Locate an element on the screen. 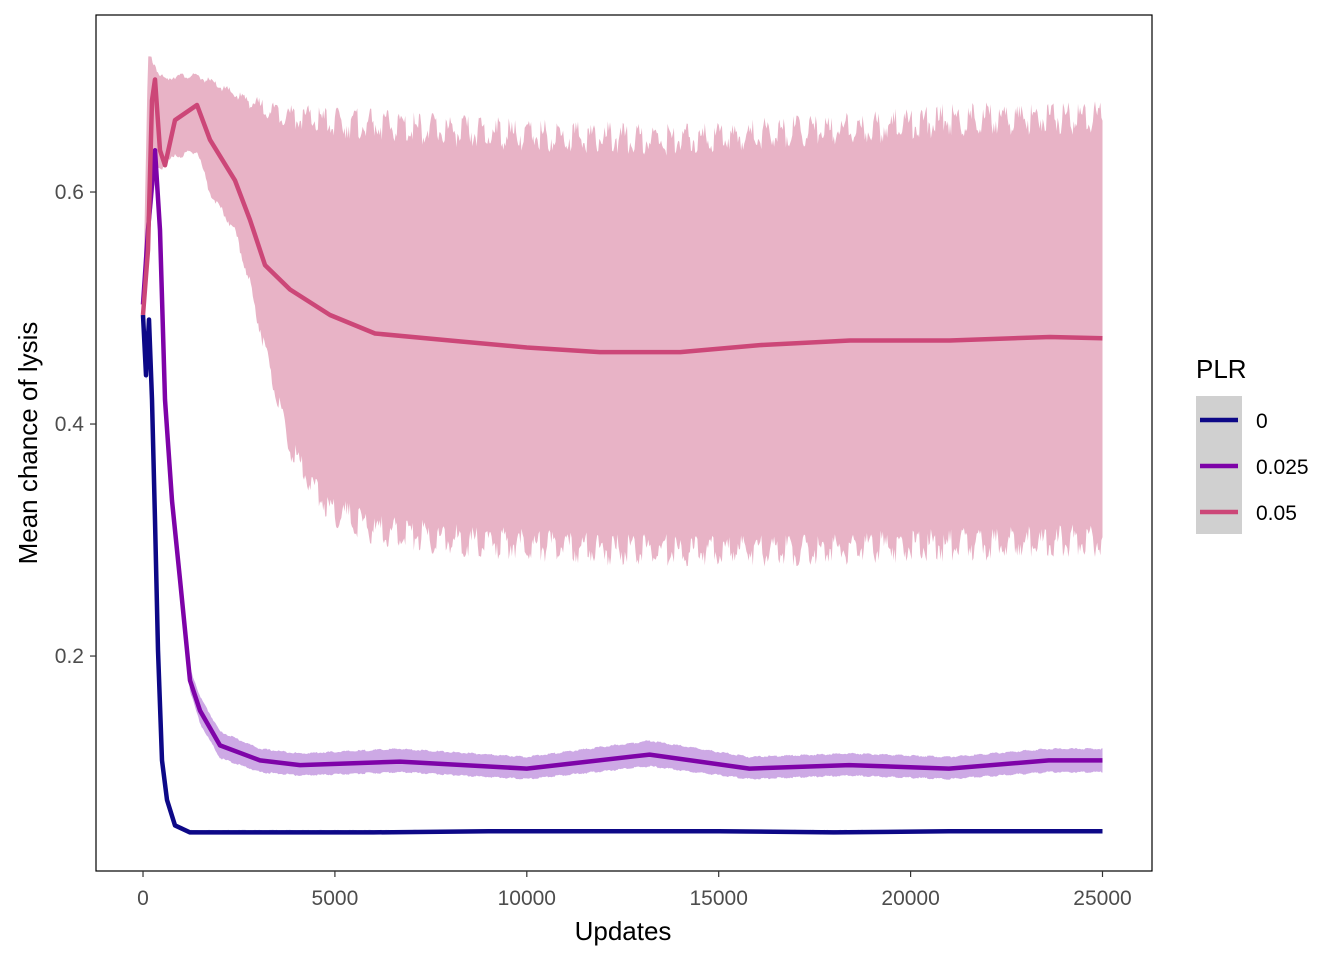 Image resolution: width=1344 pixels, height=965 pixels. legend: PLR 0 0.025 0.05 is located at coordinates (1252, 444).